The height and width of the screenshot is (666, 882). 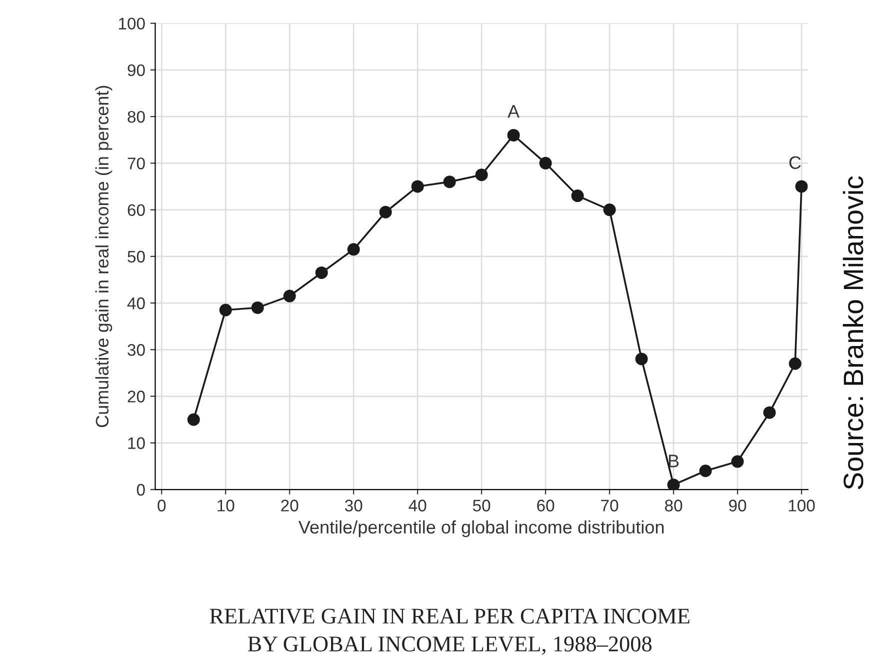 I want to click on x-tick-label: 40, so click(x=417, y=506).